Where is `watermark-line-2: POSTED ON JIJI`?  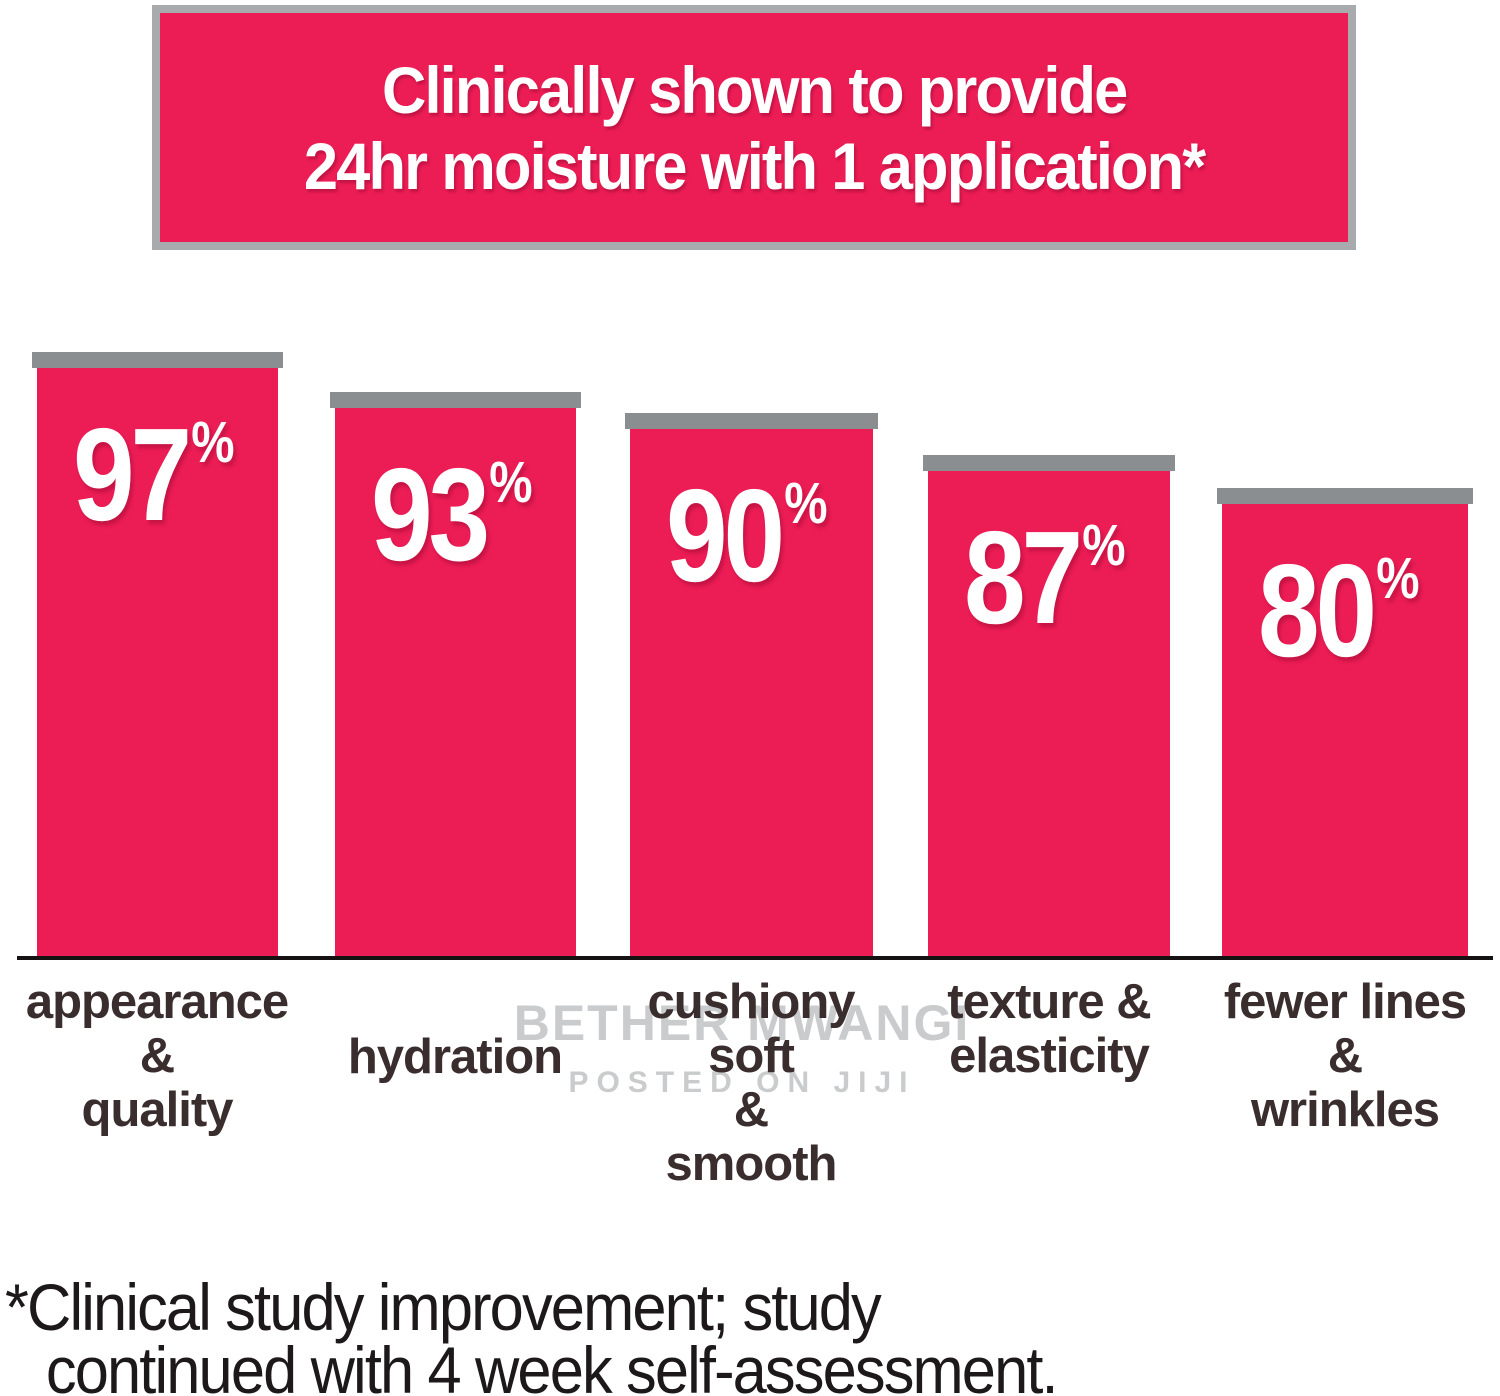
watermark-line-2: POSTED ON JIJI is located at coordinates (742, 1082).